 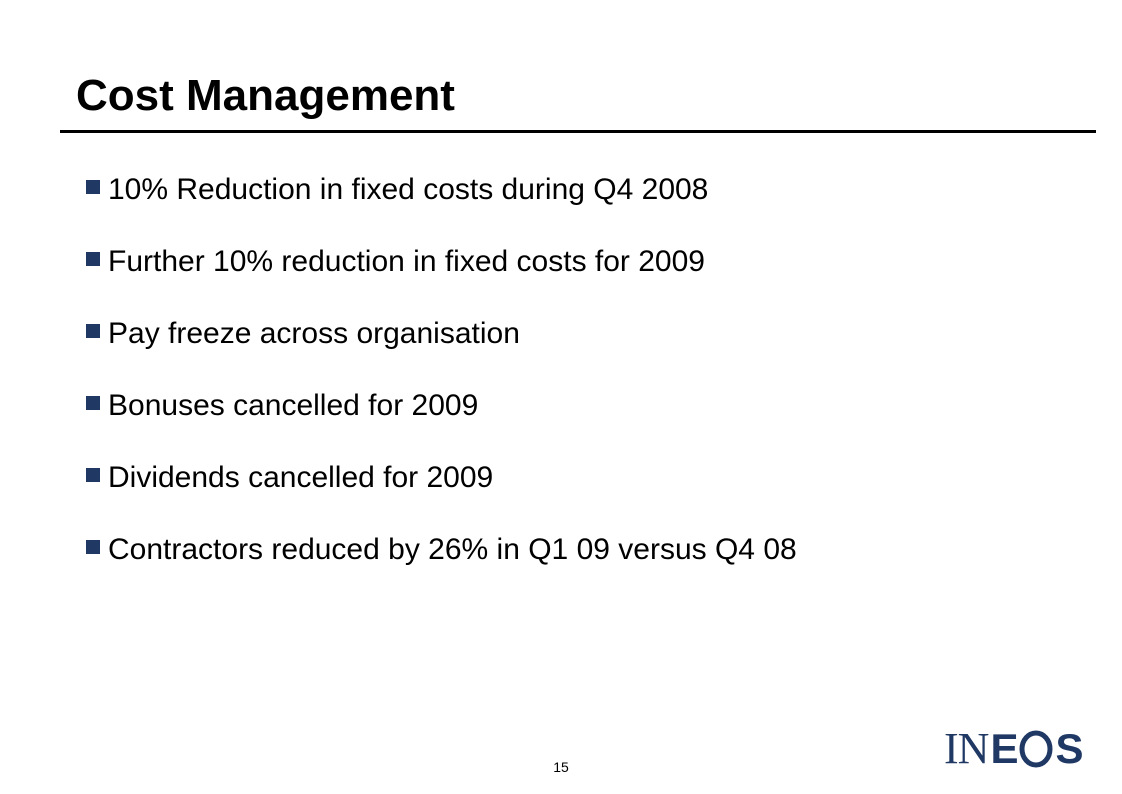 I want to click on logo-text-in: IN, so click(x=966, y=748).